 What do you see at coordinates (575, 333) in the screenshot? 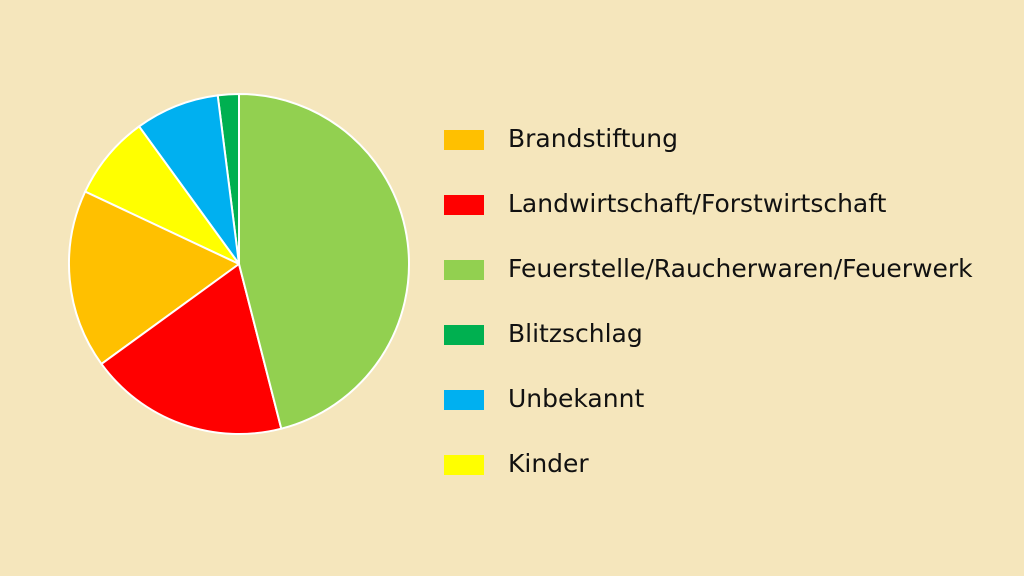
I see `legend-label: Blitzschlag` at bounding box center [575, 333].